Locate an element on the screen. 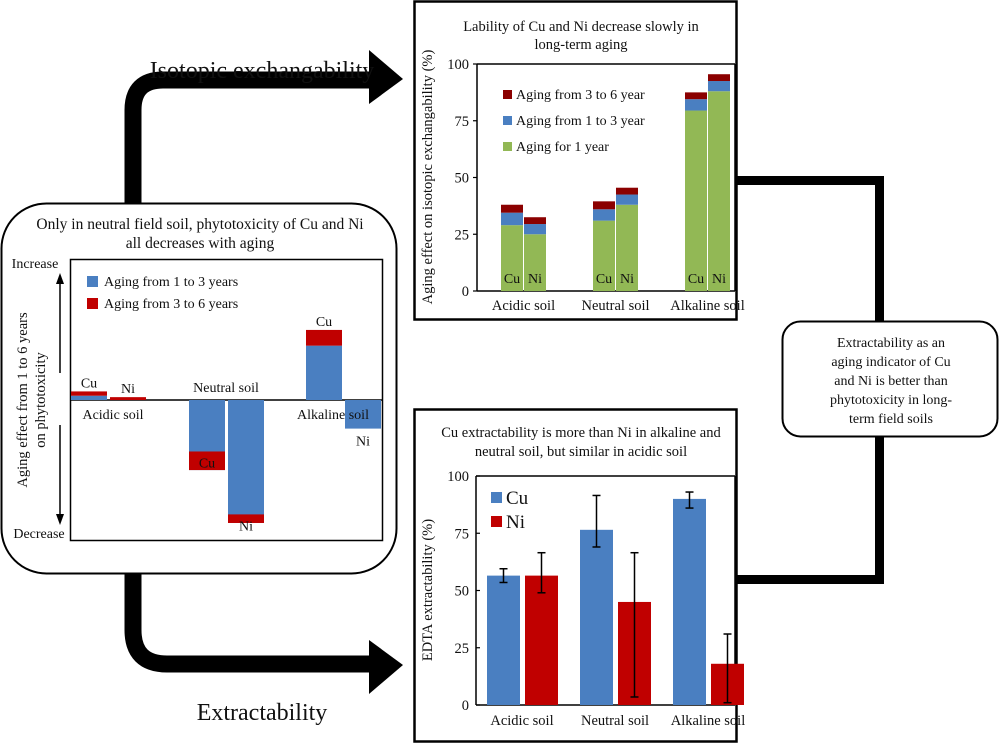 This screenshot has height=743, width=1000. legend-label-1-3-years: Aging from 1 to 3 years is located at coordinates (171, 282).